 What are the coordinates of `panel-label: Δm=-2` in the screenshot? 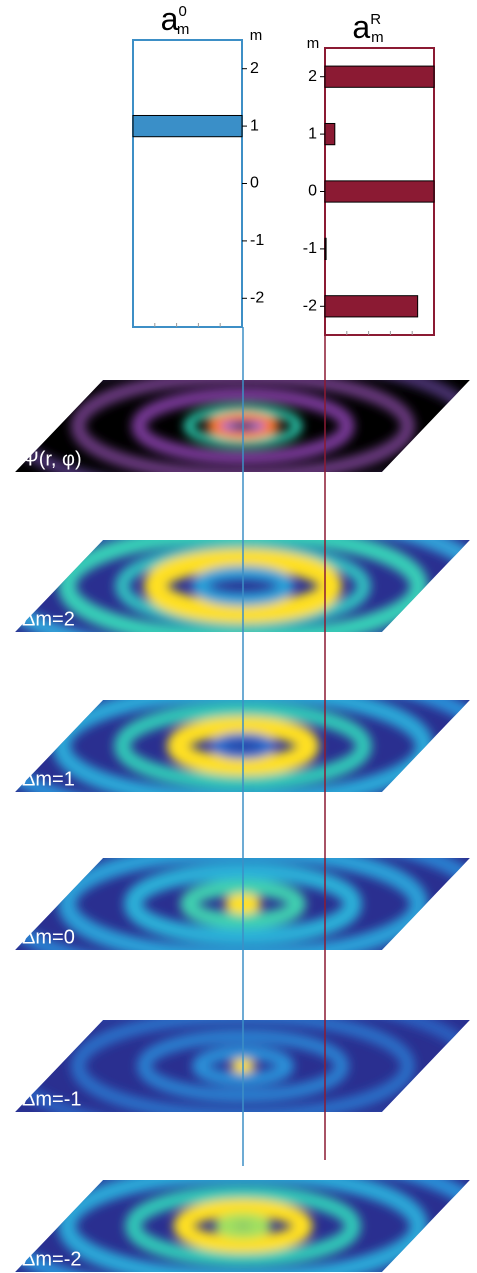 It's located at (51, 1259).